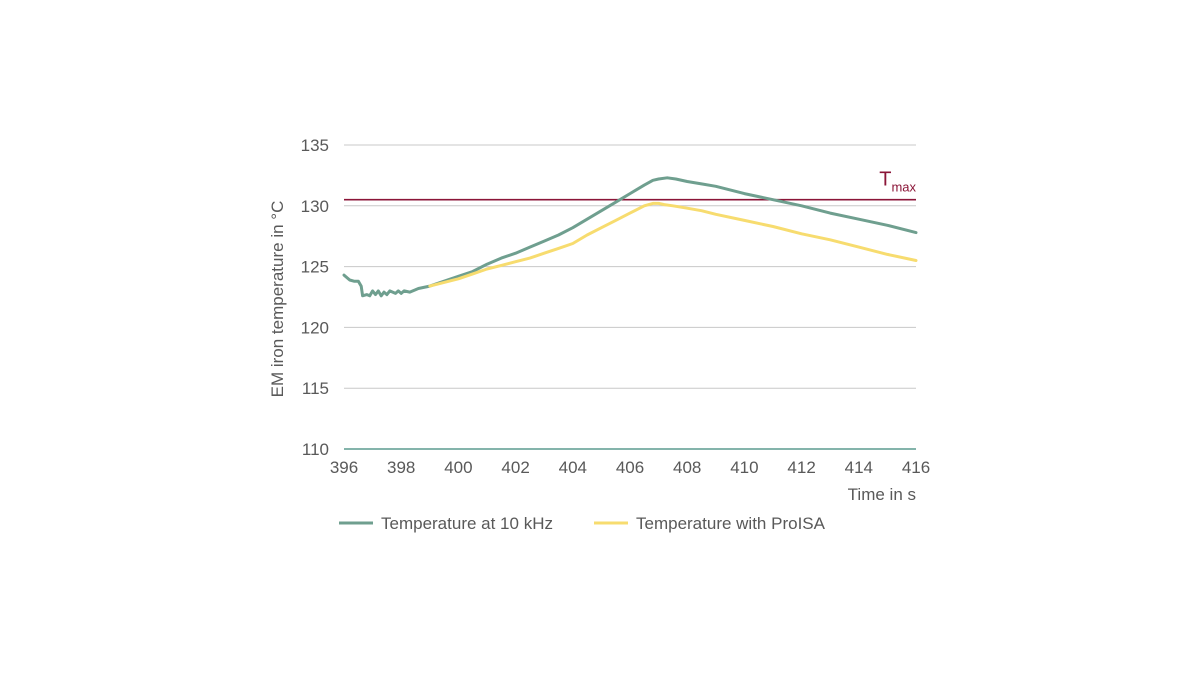  What do you see at coordinates (315, 449) in the screenshot?
I see `y-tick-label: 110` at bounding box center [315, 449].